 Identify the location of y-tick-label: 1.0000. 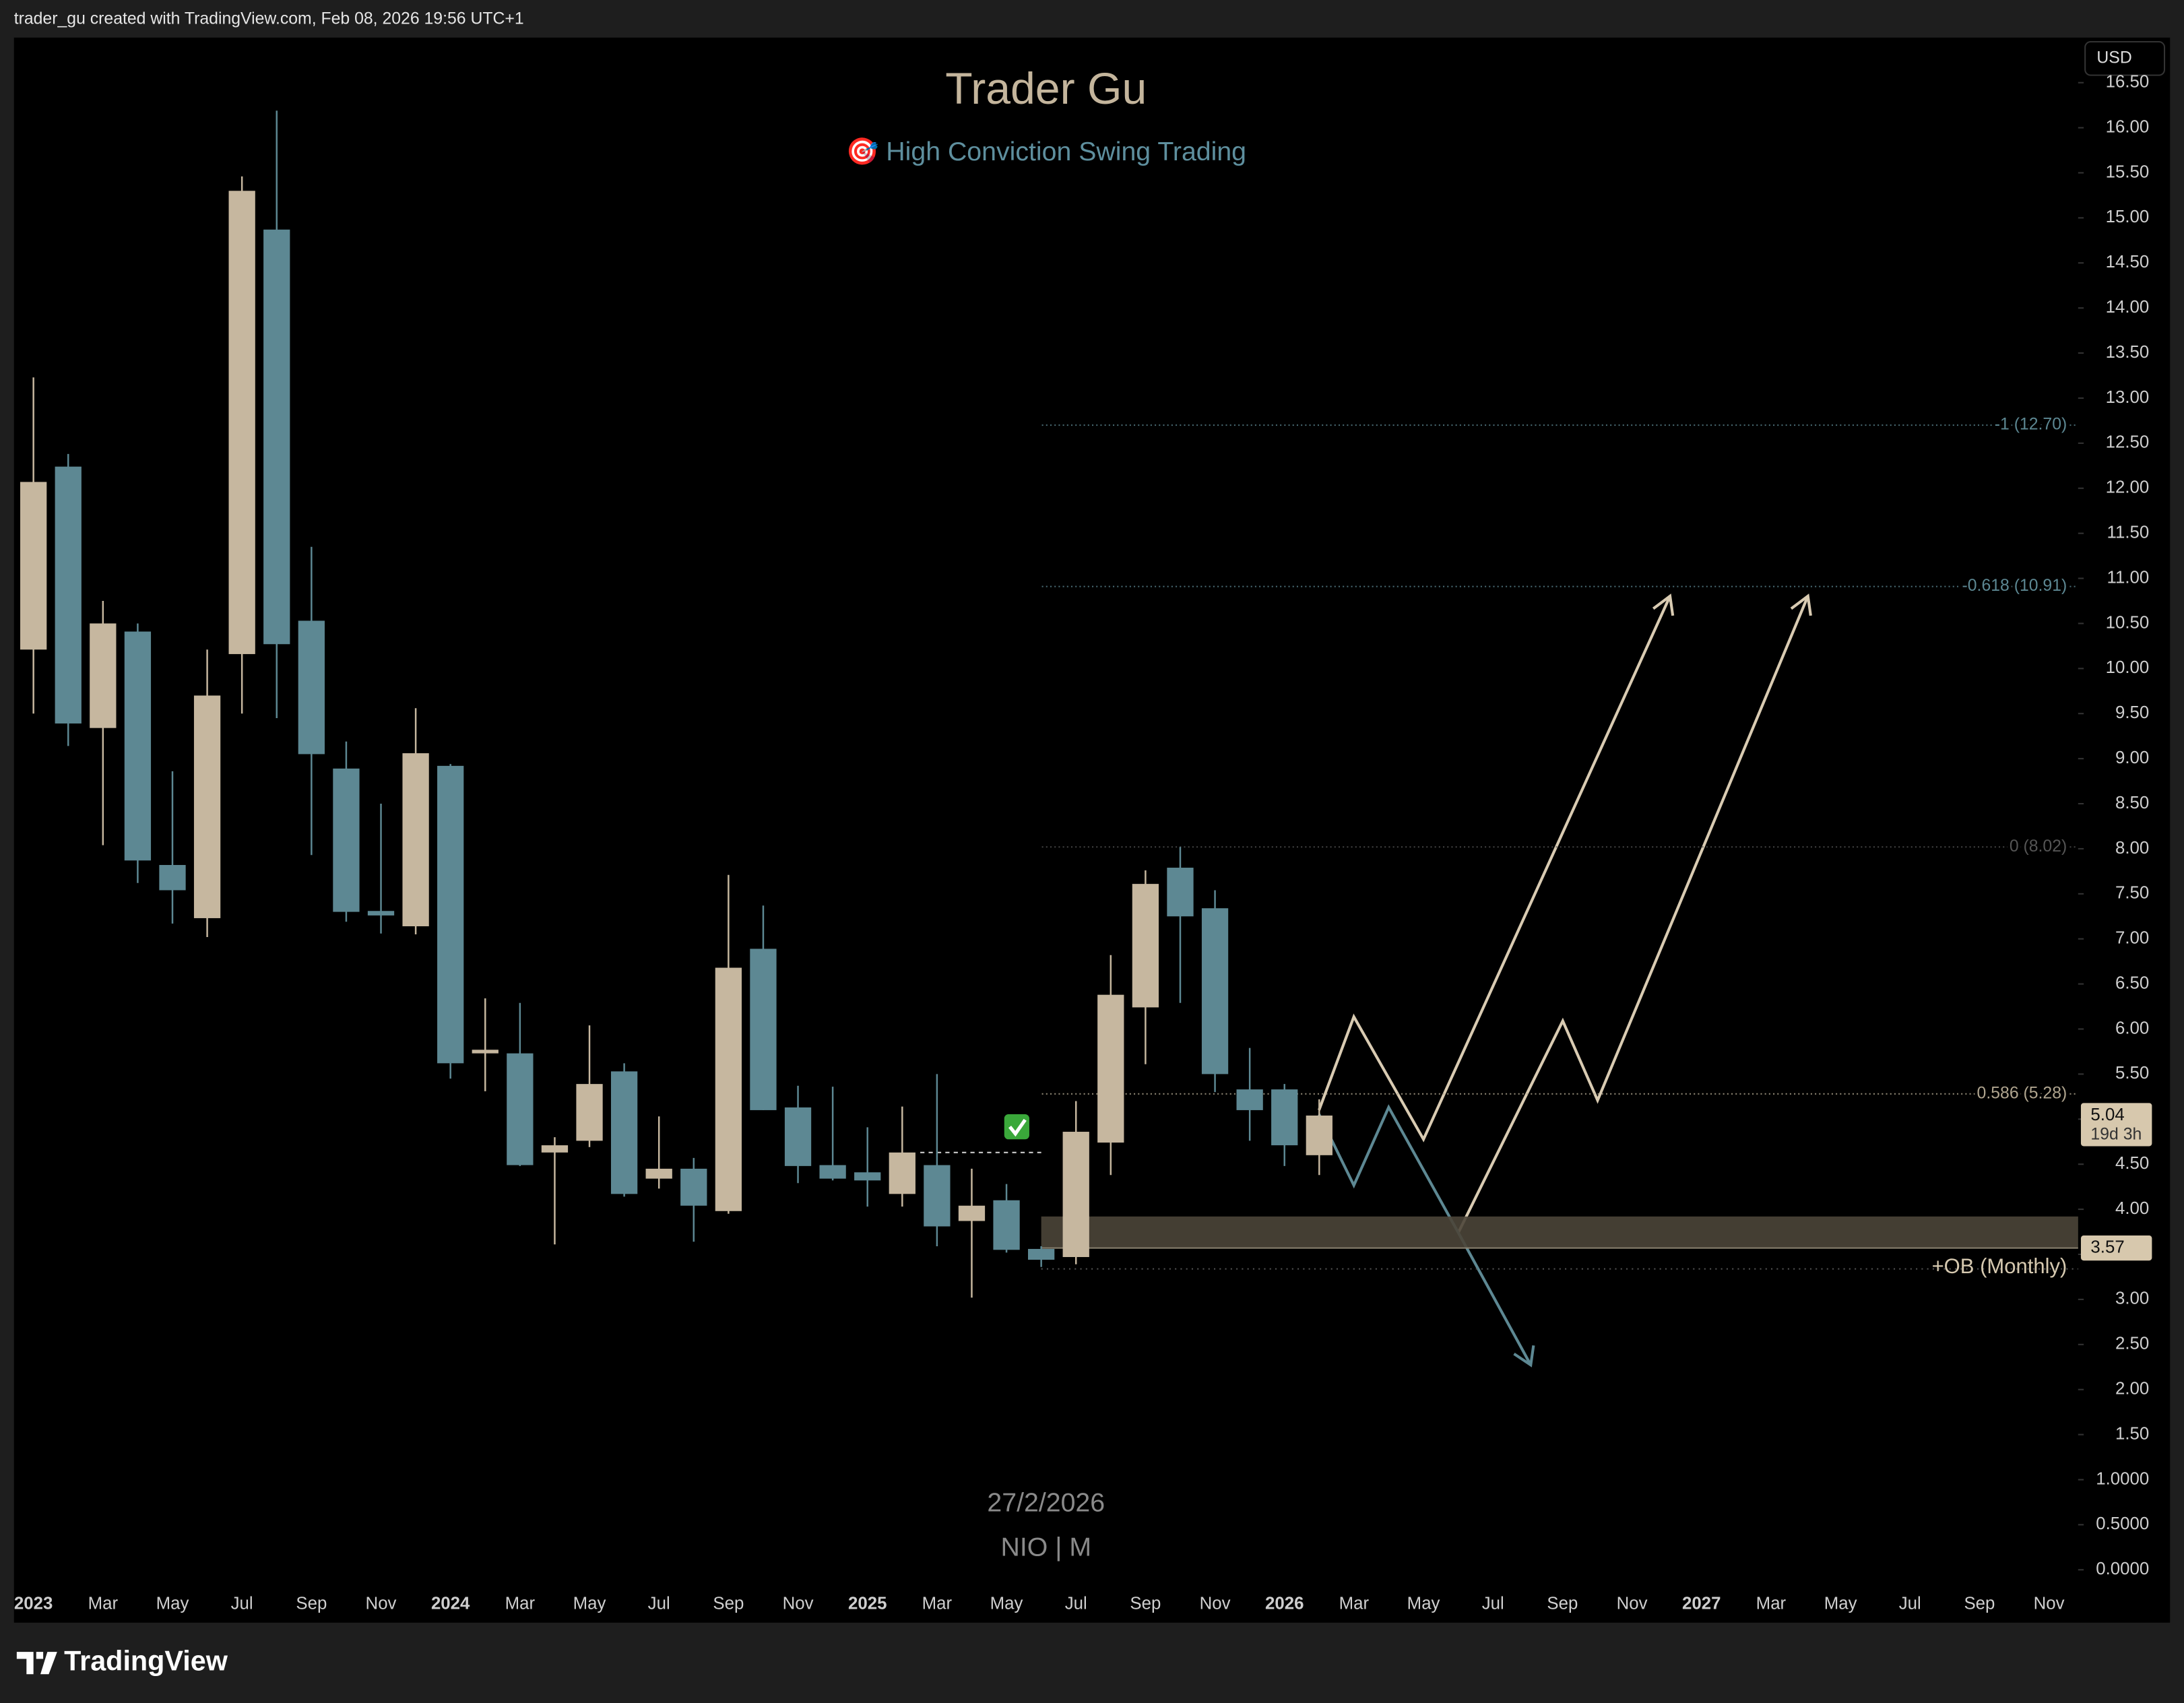
(2123, 1478).